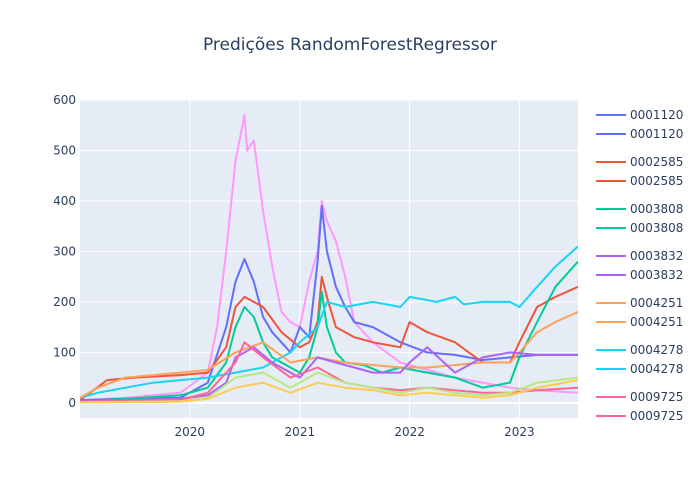 This screenshot has height=504, width=700. I want to click on y-tick-label: 300, so click(64, 251).